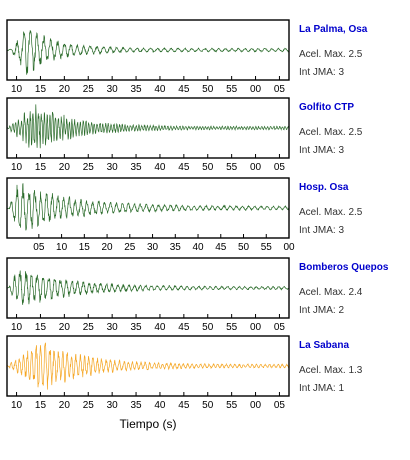 This screenshot has width=410, height=460. Describe the element at coordinates (331, 370) in the screenshot. I see `station-max-acceleration: Acel. Max. 1.3` at that location.